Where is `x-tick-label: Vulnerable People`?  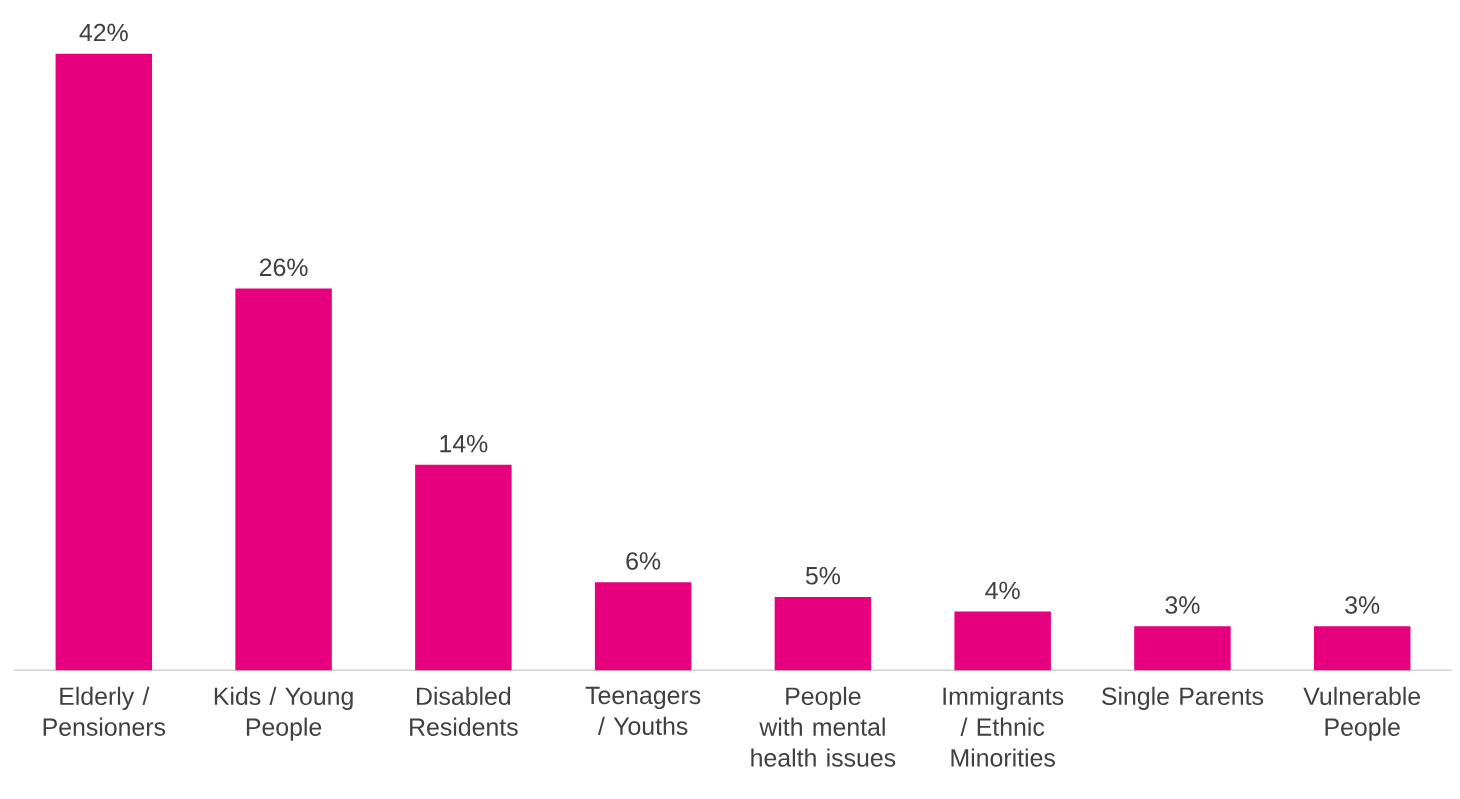 x-tick-label: Vulnerable People is located at coordinates (1362, 713).